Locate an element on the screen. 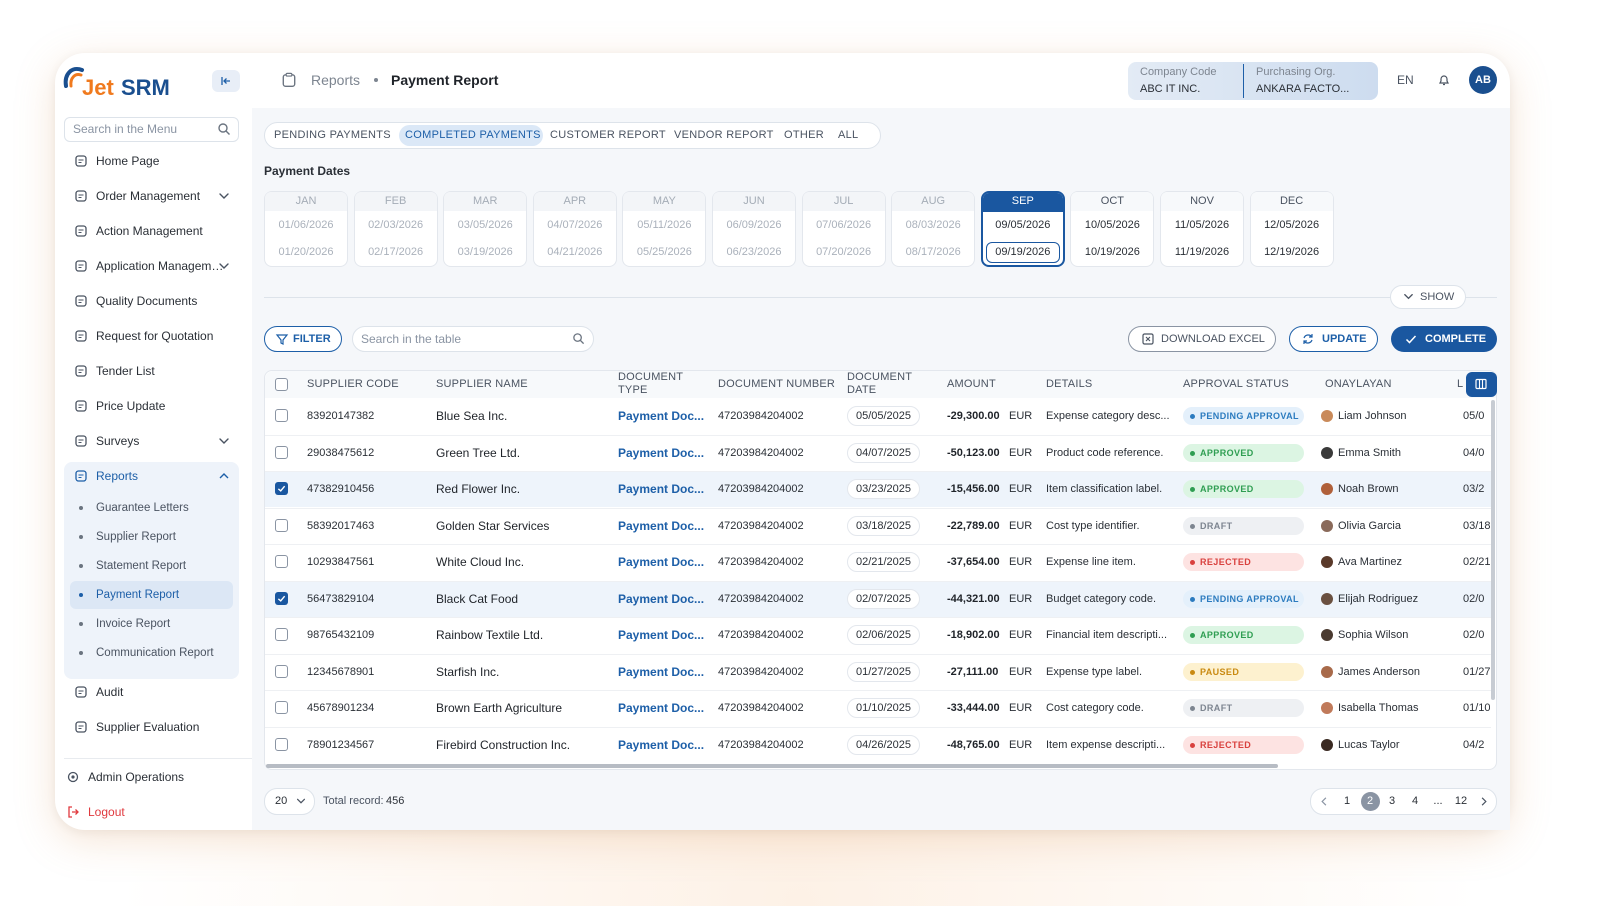 This screenshot has height=906, width=1600. month-date: 09/05/2026 is located at coordinates (1023, 225).